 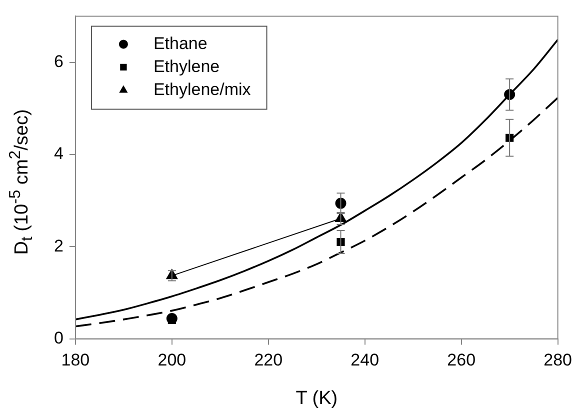 What do you see at coordinates (461, 360) in the screenshot?
I see `x-tick-label: 260` at bounding box center [461, 360].